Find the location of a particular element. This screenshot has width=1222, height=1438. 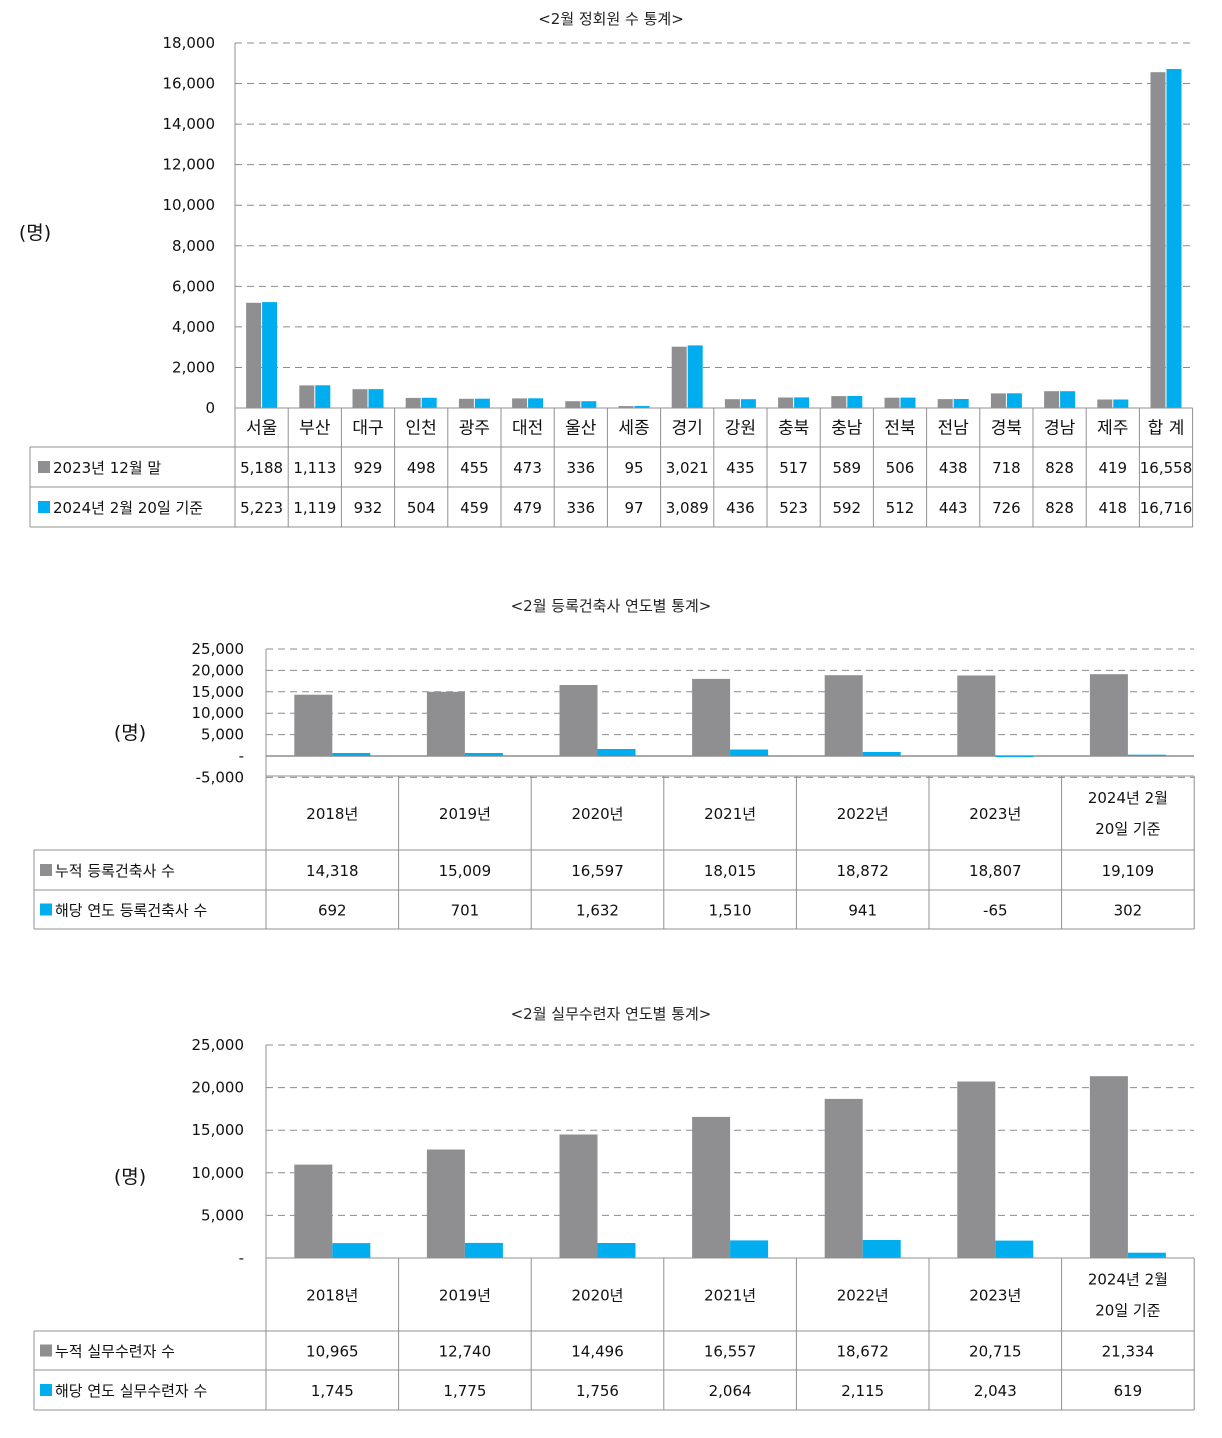

category-label-line: 20일 기준 is located at coordinates (1127, 1311).